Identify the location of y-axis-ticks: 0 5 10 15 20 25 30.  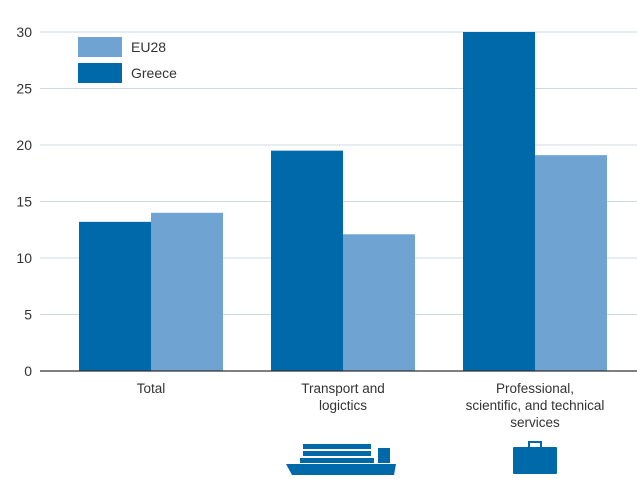
(24, 201).